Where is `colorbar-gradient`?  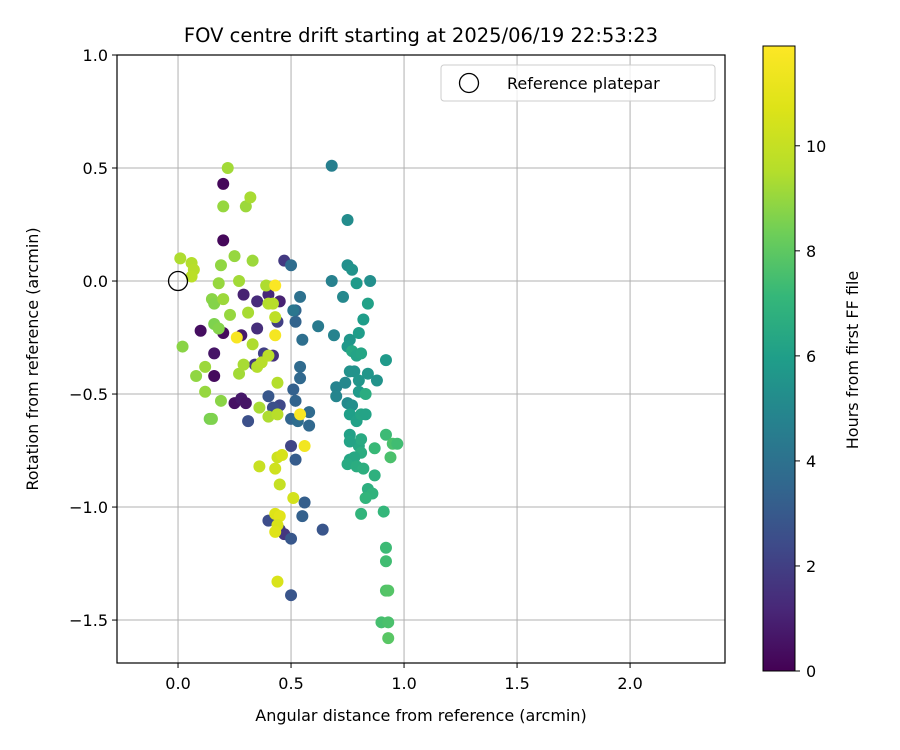 colorbar-gradient is located at coordinates (779, 358).